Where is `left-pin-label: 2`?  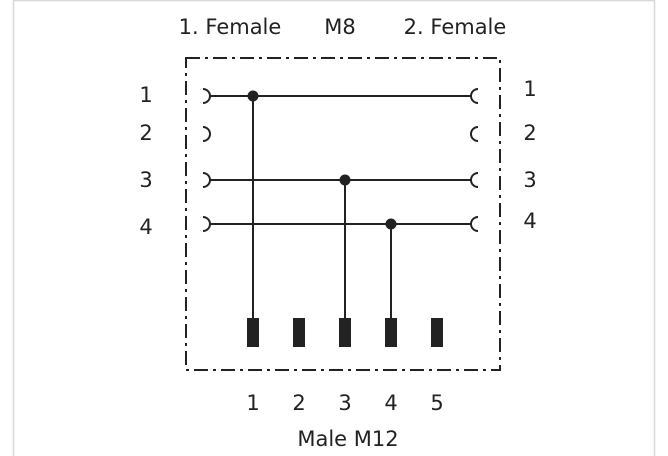
left-pin-label: 2 is located at coordinates (145, 133).